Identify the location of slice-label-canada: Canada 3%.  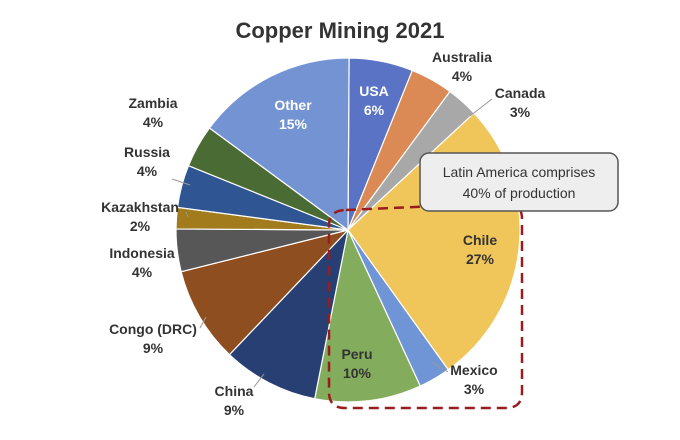
(520, 102).